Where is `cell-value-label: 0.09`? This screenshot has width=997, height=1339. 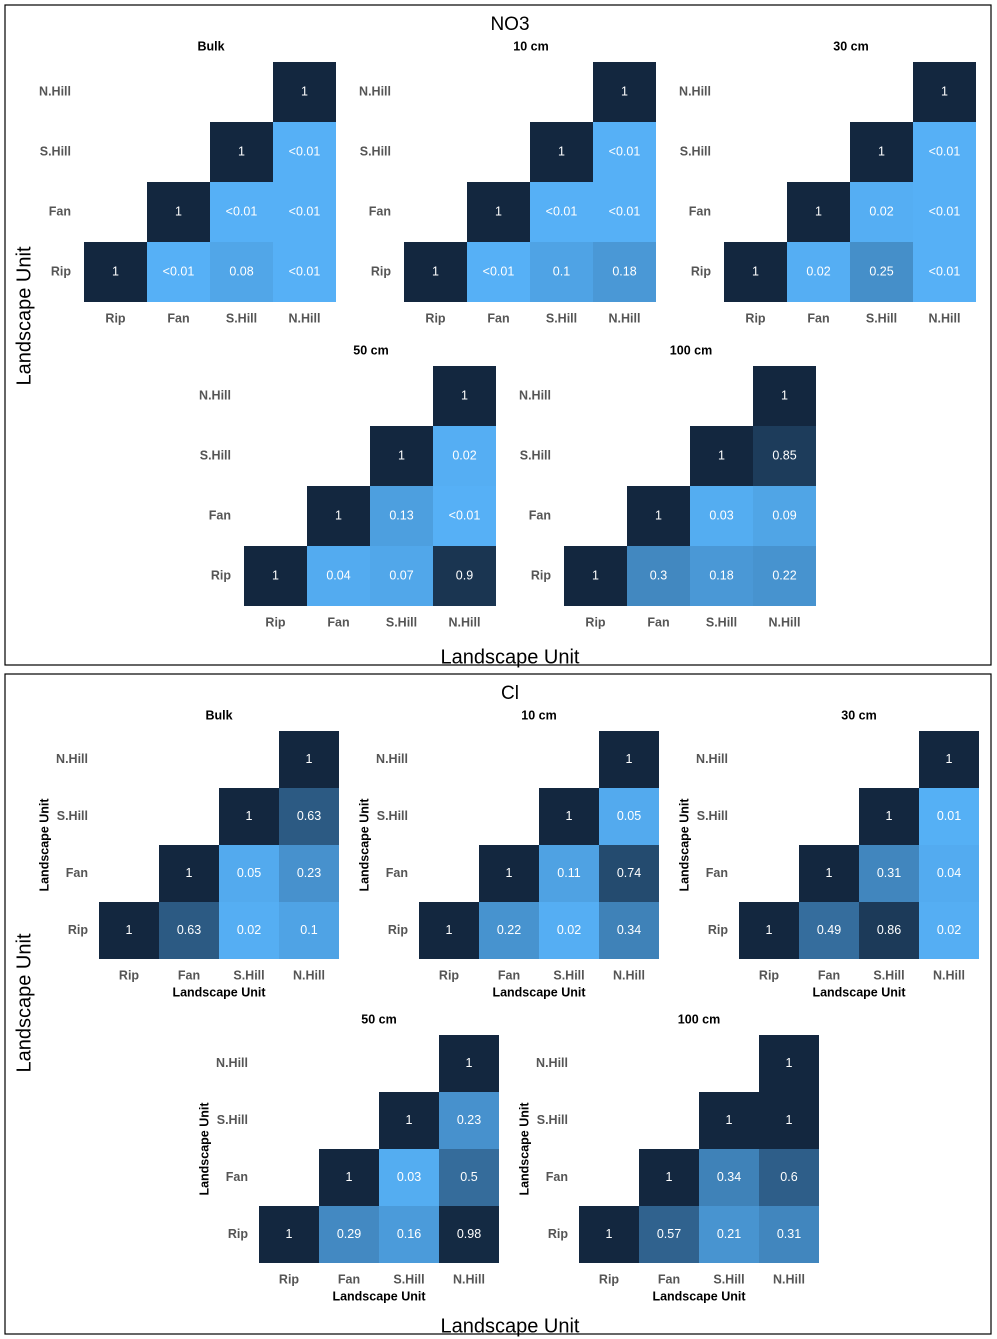 cell-value-label: 0.09 is located at coordinates (784, 515).